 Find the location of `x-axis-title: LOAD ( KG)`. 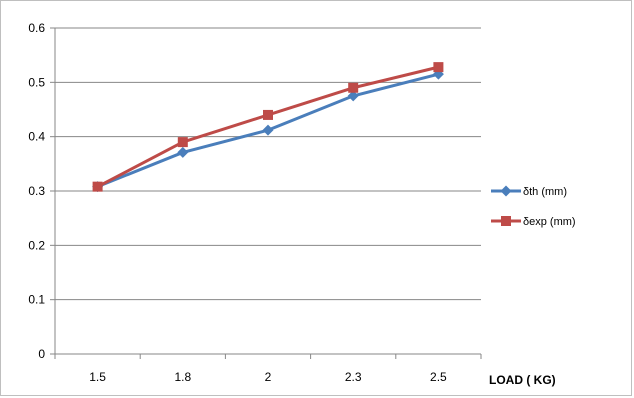

x-axis-title: LOAD ( KG) is located at coordinates (522, 380).